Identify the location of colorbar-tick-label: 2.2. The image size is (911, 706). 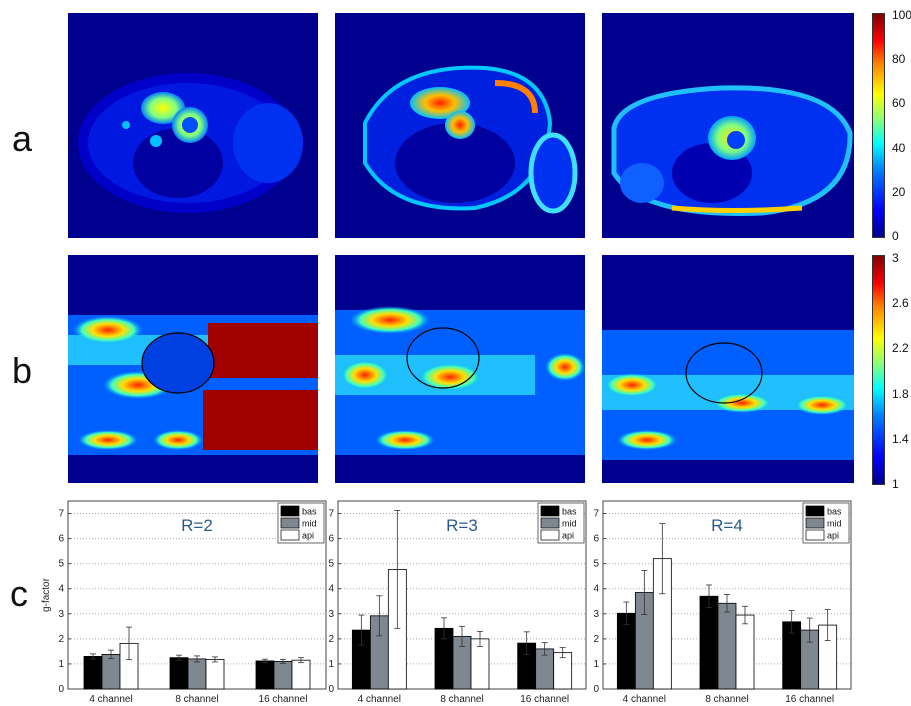
(900, 348).